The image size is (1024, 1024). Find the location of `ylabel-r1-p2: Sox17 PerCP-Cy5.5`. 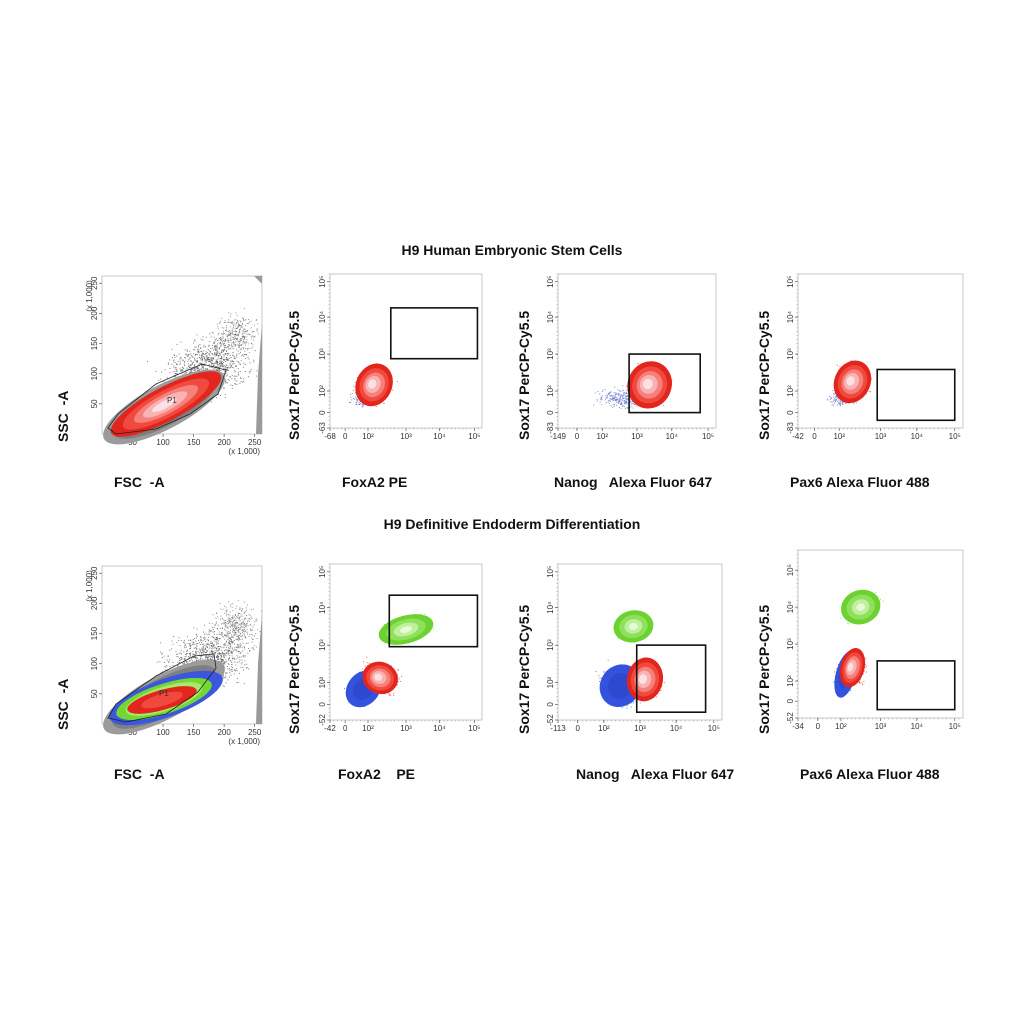

ylabel-r1-p2: Sox17 PerCP-Cy5.5 is located at coordinates (294, 375).